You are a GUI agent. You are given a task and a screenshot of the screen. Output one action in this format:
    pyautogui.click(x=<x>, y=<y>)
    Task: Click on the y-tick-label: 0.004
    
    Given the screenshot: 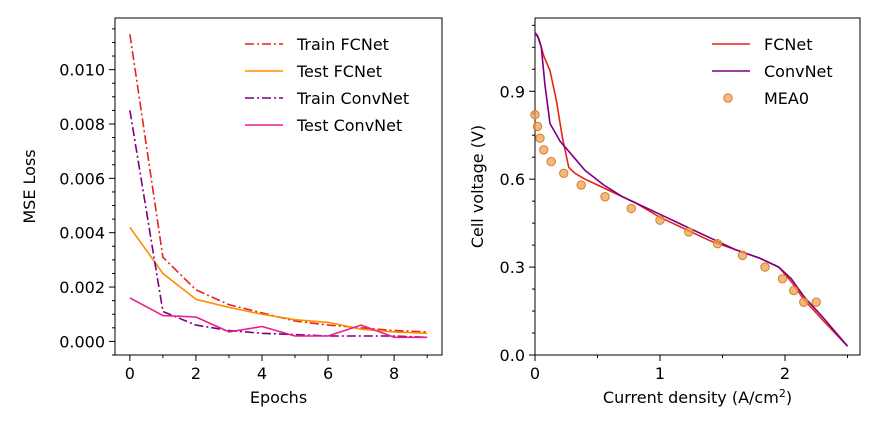 What is the action you would take?
    pyautogui.click(x=82, y=233)
    